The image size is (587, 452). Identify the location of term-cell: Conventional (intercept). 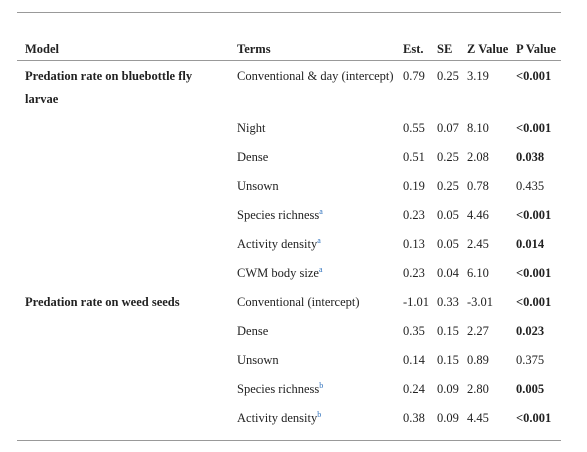
(320, 300).